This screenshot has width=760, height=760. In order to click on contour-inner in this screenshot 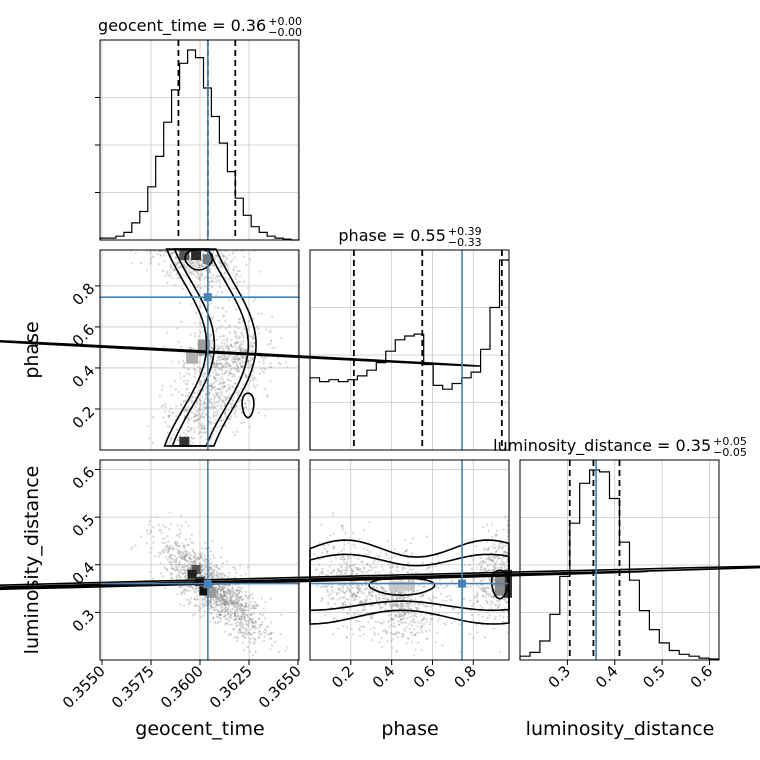, I will do `click(248, 405)`.